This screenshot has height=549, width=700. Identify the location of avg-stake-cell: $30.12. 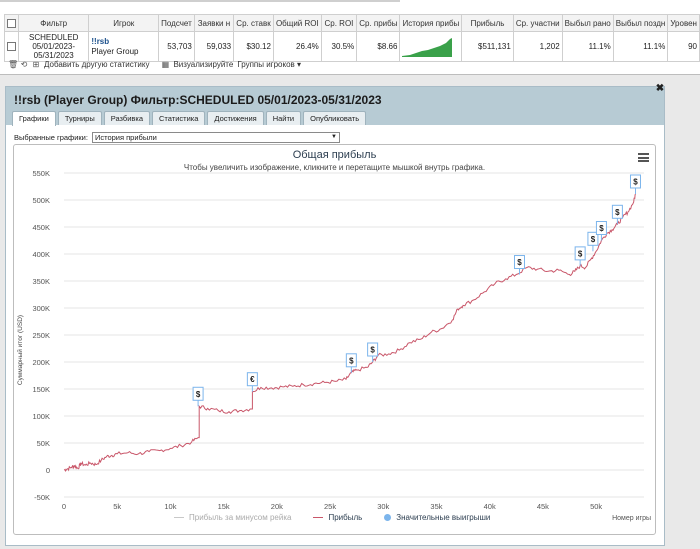
(253, 46).